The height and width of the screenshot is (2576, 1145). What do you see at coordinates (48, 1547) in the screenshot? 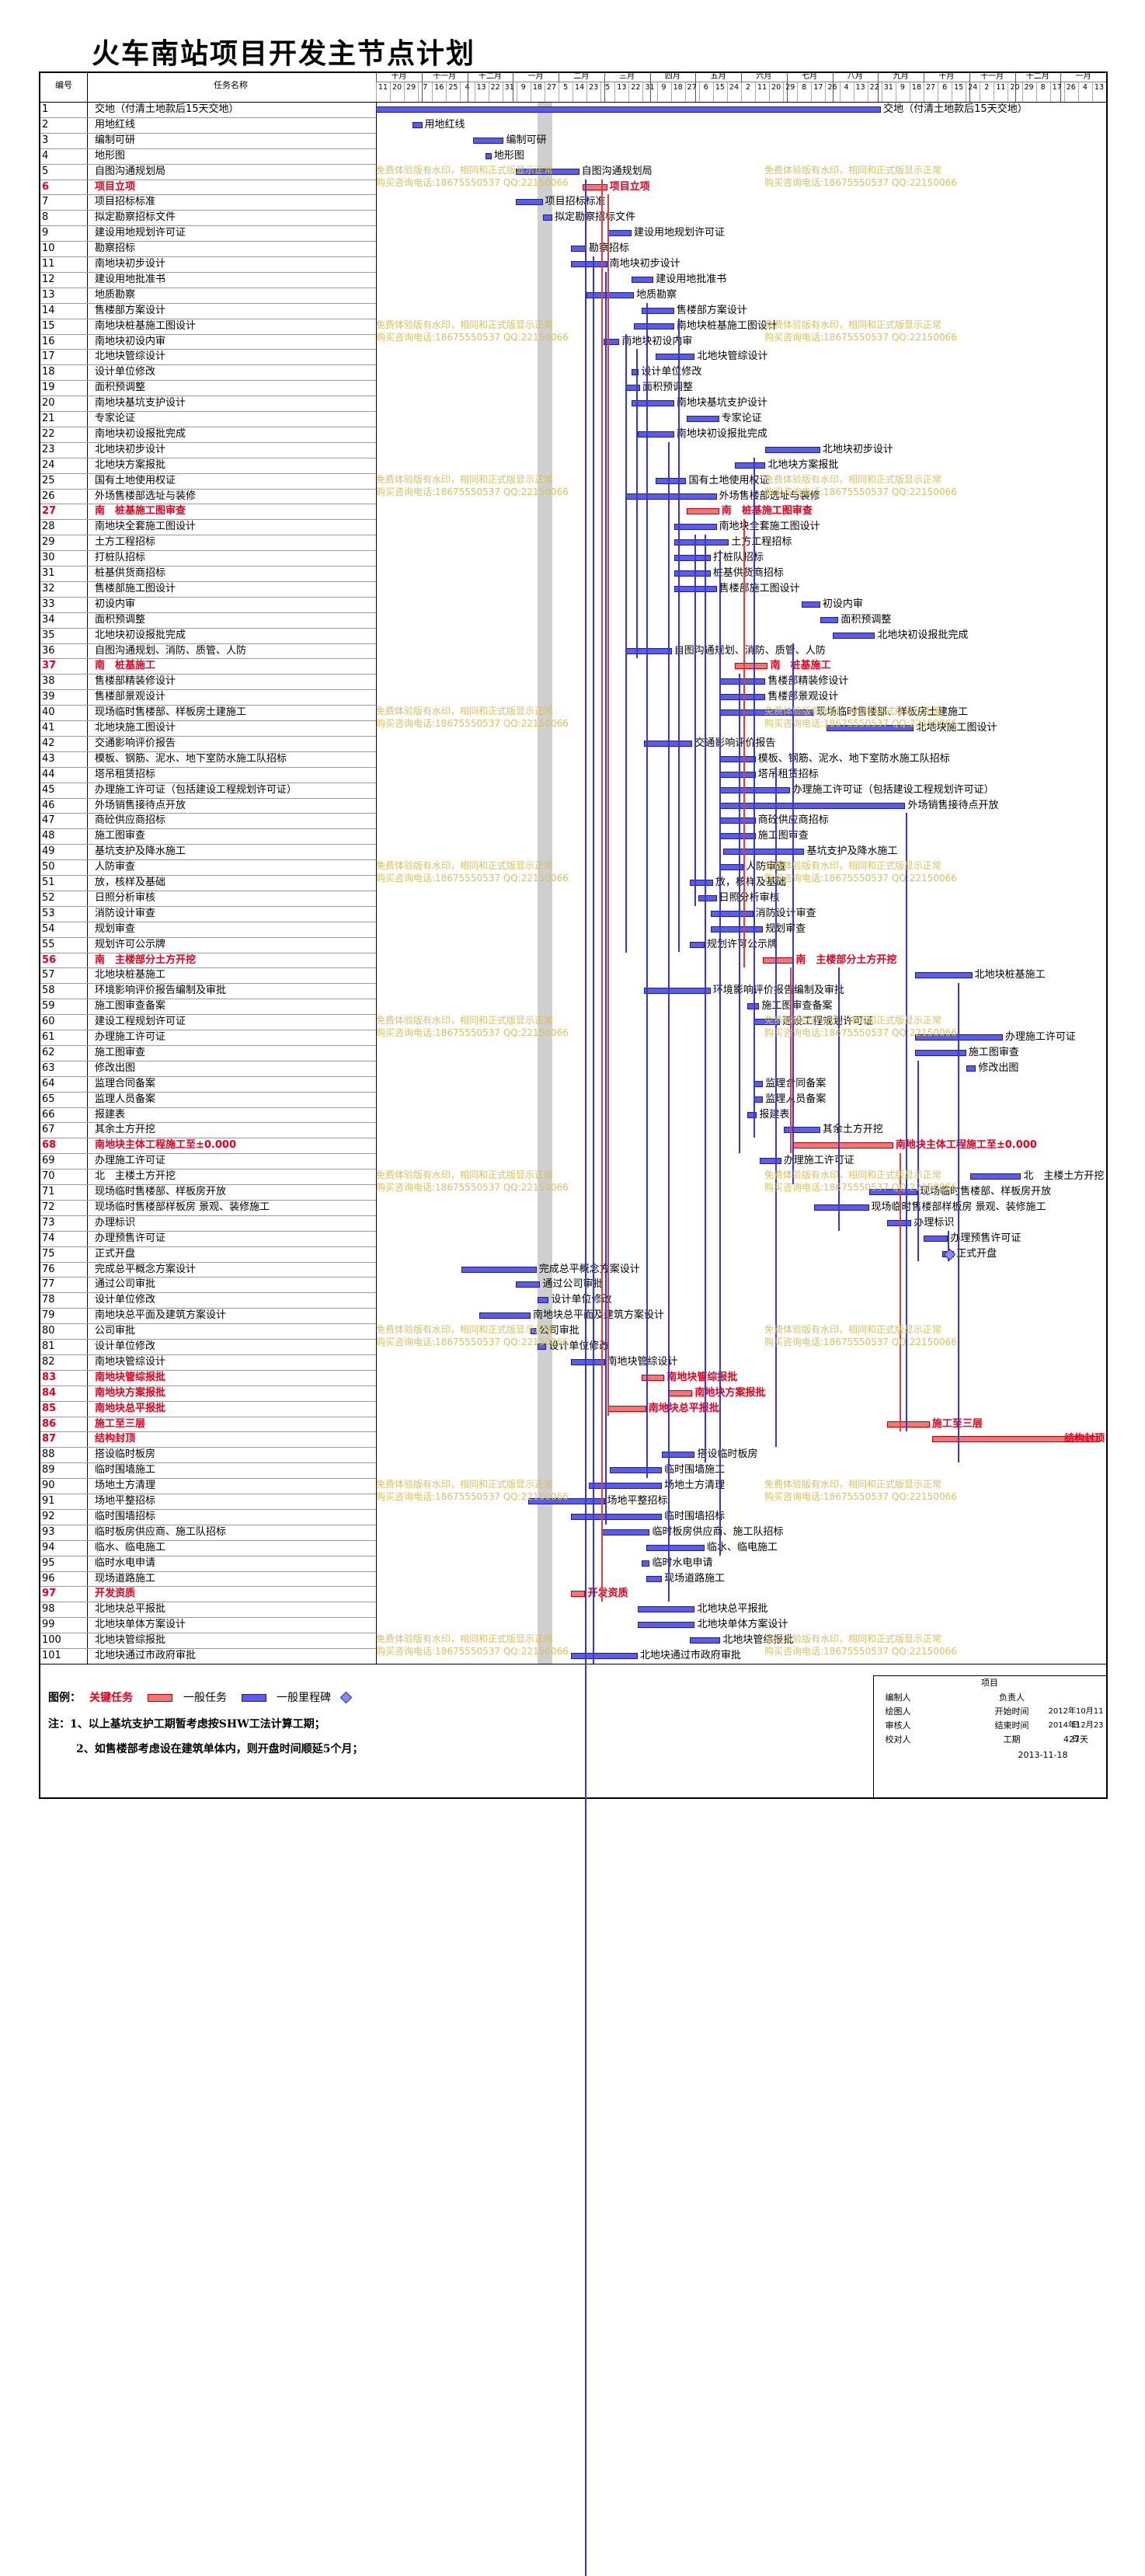
I see `task-id: 94` at bounding box center [48, 1547].